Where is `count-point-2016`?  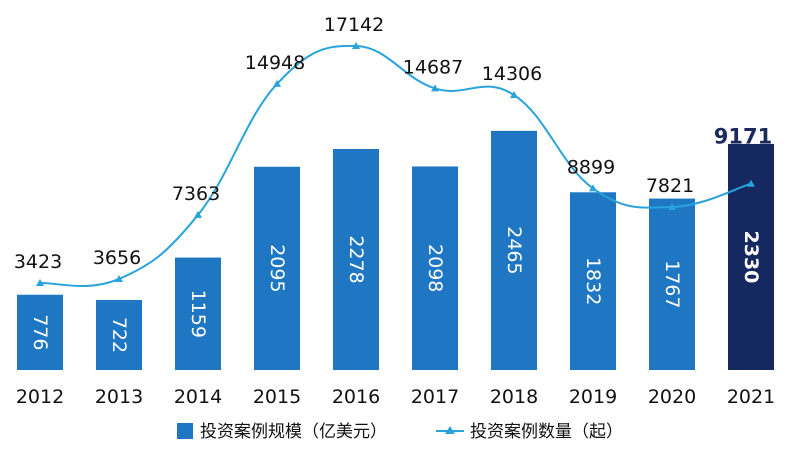
count-point-2016 is located at coordinates (356, 45).